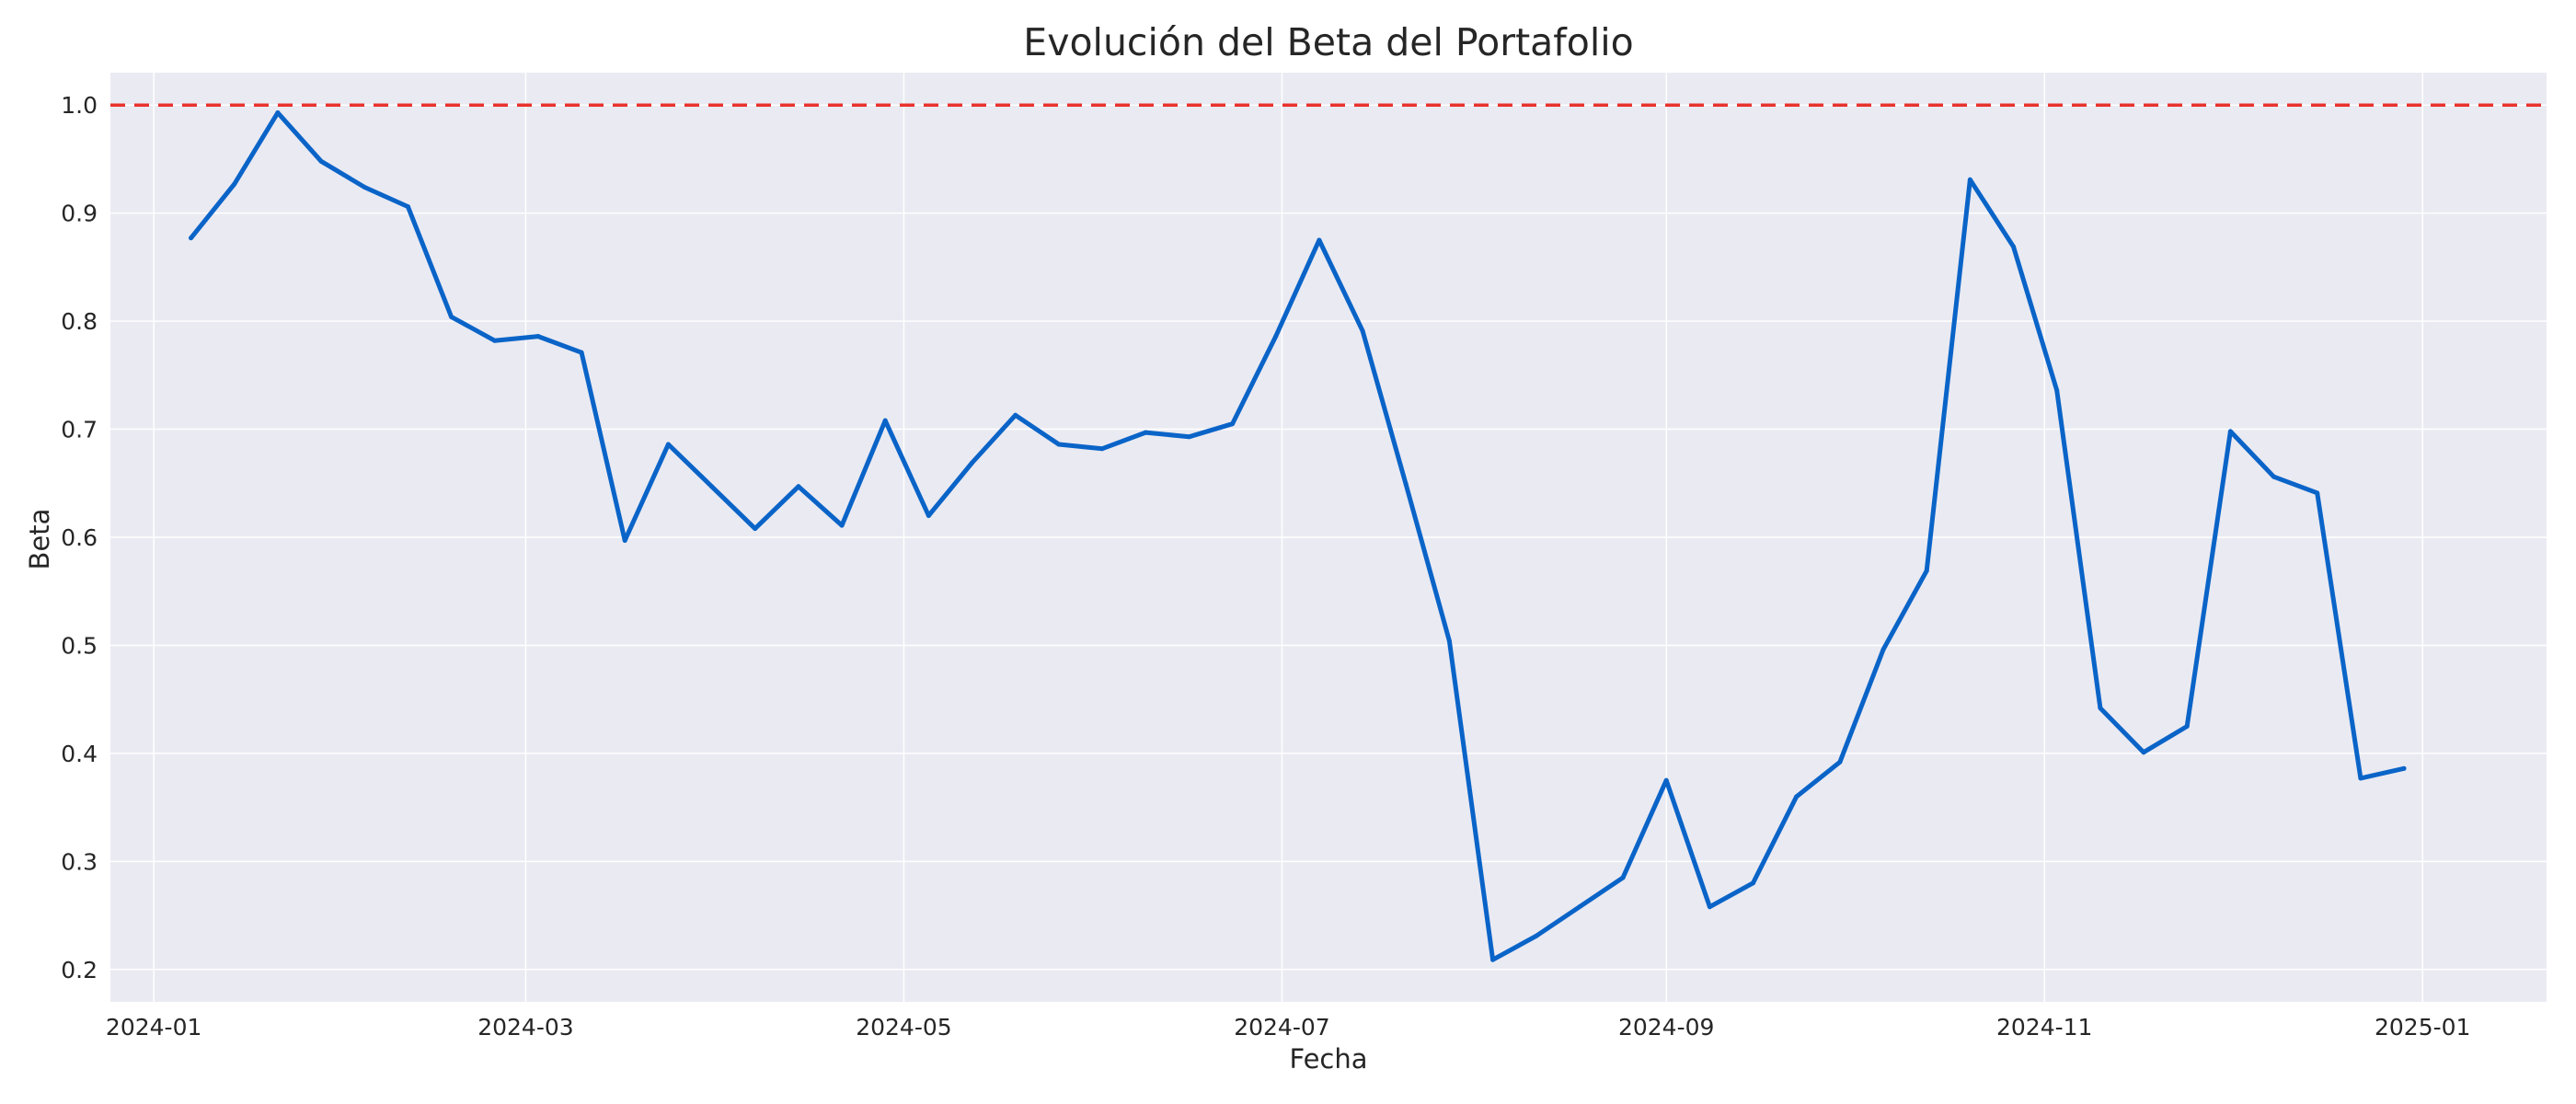 This screenshot has height=1104, width=2576. Describe the element at coordinates (1328, 42) in the screenshot. I see `chart-title: Evolución del Beta del Portafolio` at that location.